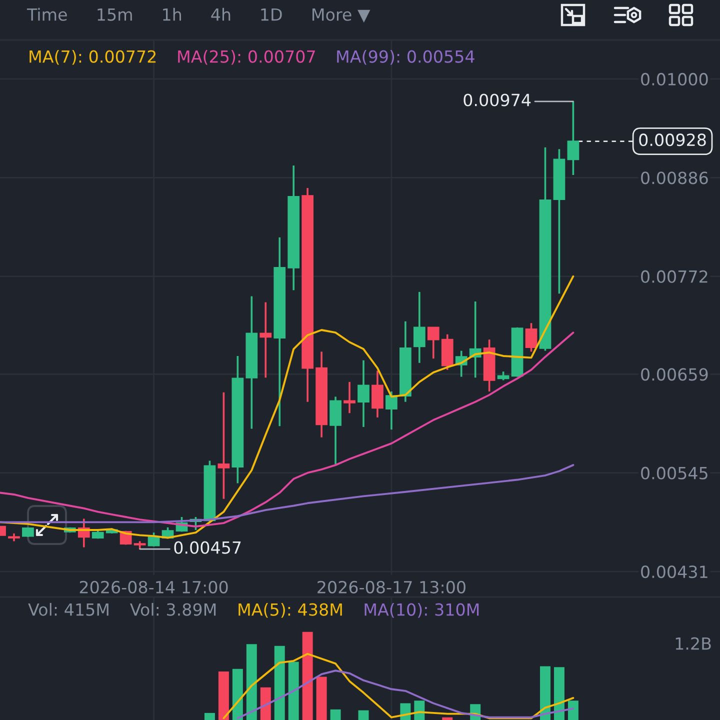  I want to click on y-tick-label: 0.00886, so click(674, 178).